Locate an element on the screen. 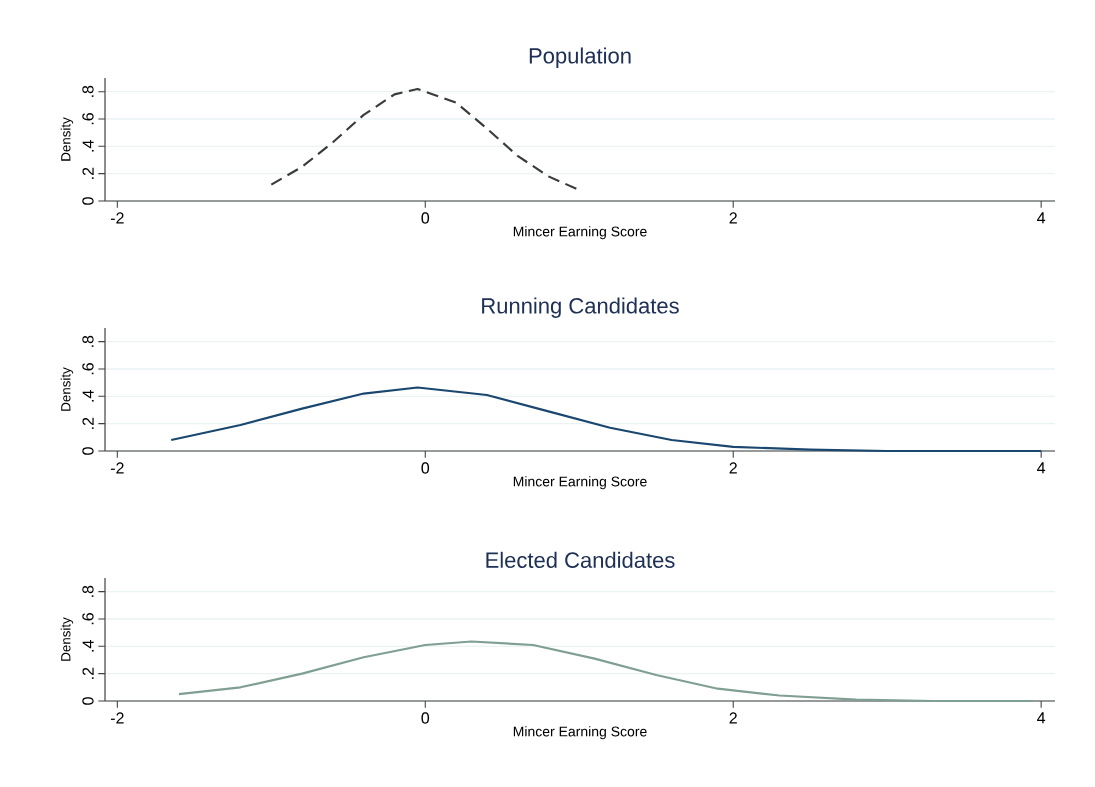  chart-title: Elected Candidates is located at coordinates (580, 559).